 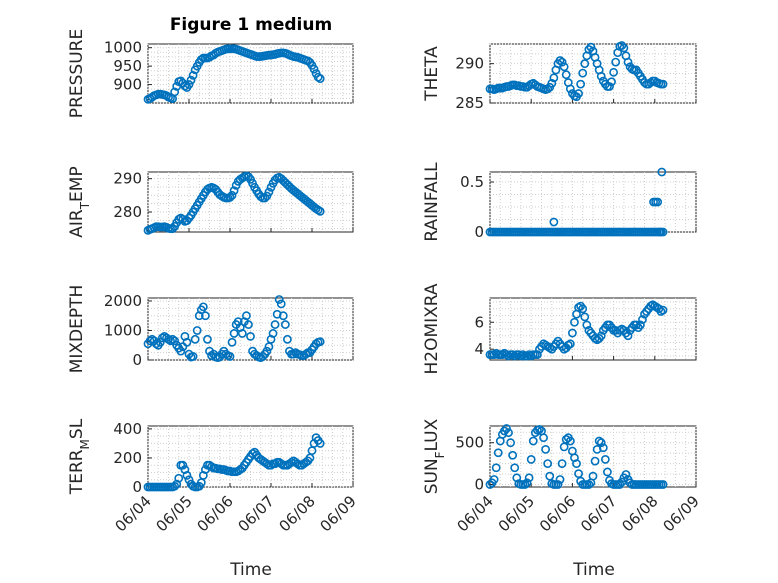 I want to click on y-tick-label: 2000, so click(x=123, y=301).